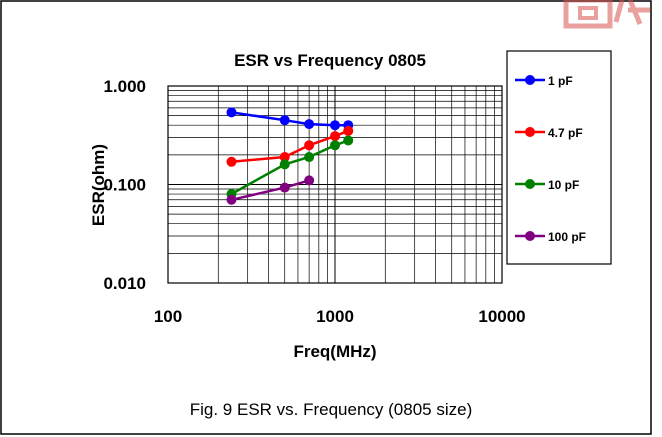  I want to click on x-tick-label: 1000, so click(335, 316).